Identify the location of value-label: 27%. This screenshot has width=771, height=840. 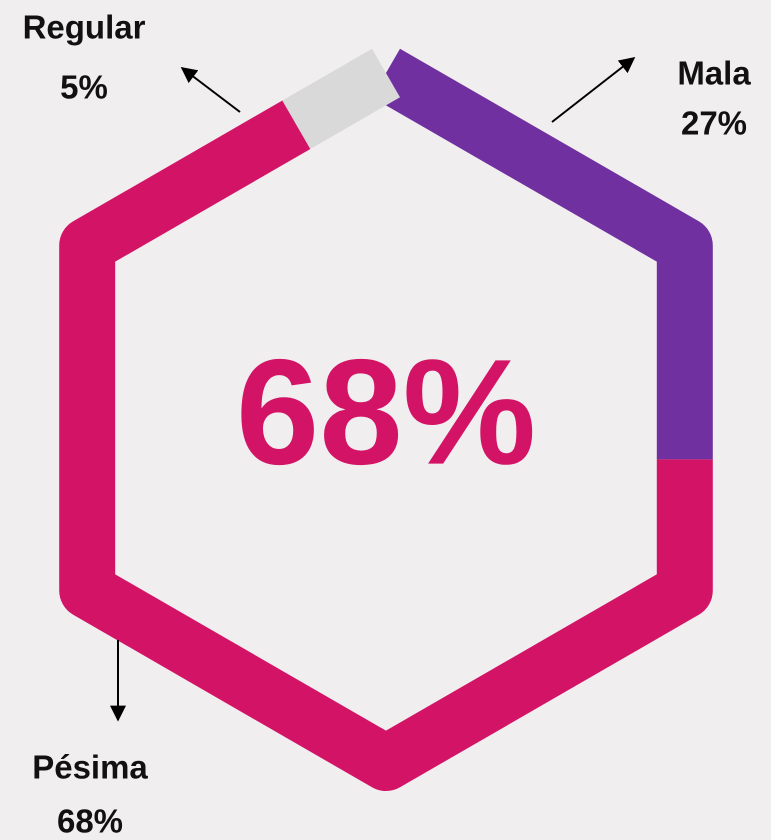
(714, 123).